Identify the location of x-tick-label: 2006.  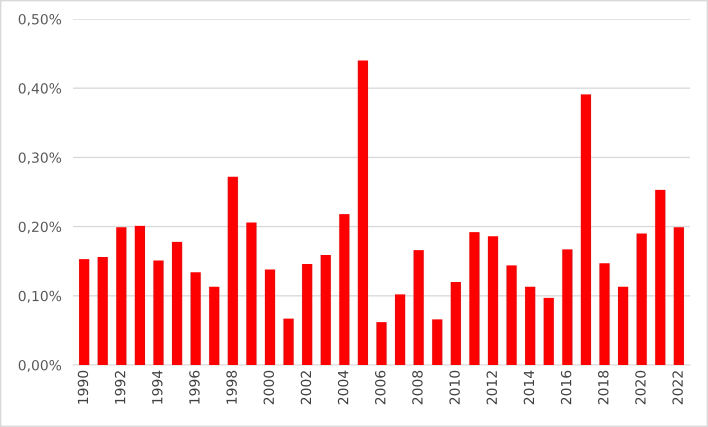
(380, 387).